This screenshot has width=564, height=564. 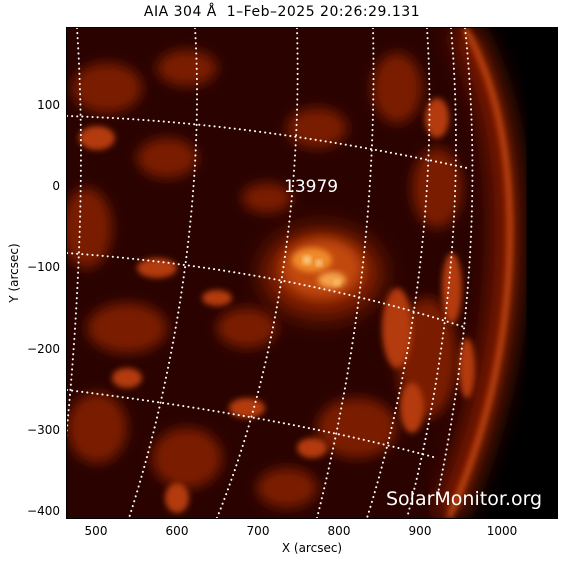 I want to click on active-region-label: 13979, so click(x=311, y=187).